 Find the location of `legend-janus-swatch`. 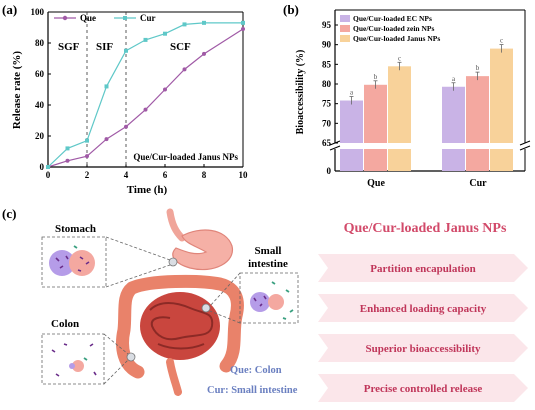

legend-janus-swatch is located at coordinates (345, 38).